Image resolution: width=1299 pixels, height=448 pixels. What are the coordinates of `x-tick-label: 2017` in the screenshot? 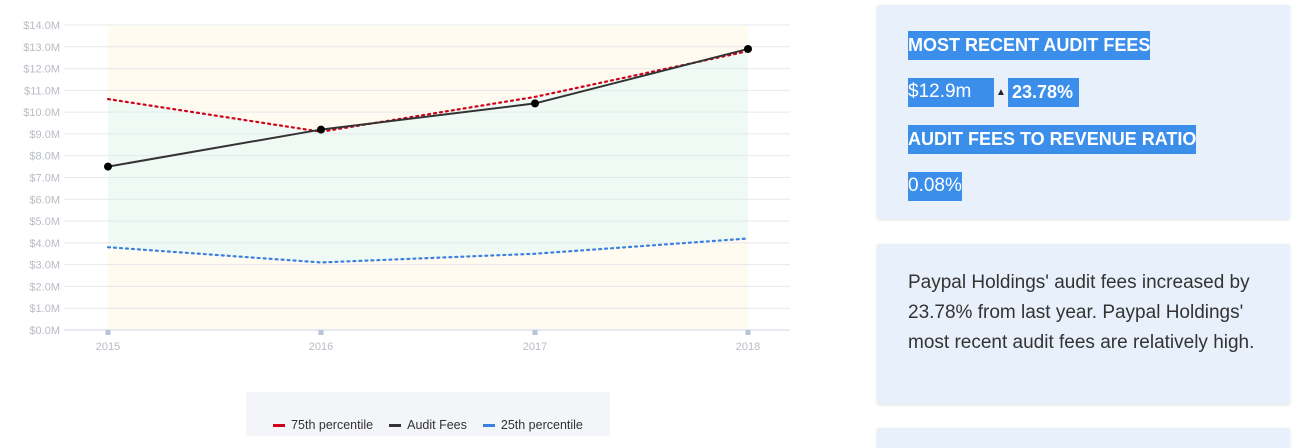 It's located at (535, 347).